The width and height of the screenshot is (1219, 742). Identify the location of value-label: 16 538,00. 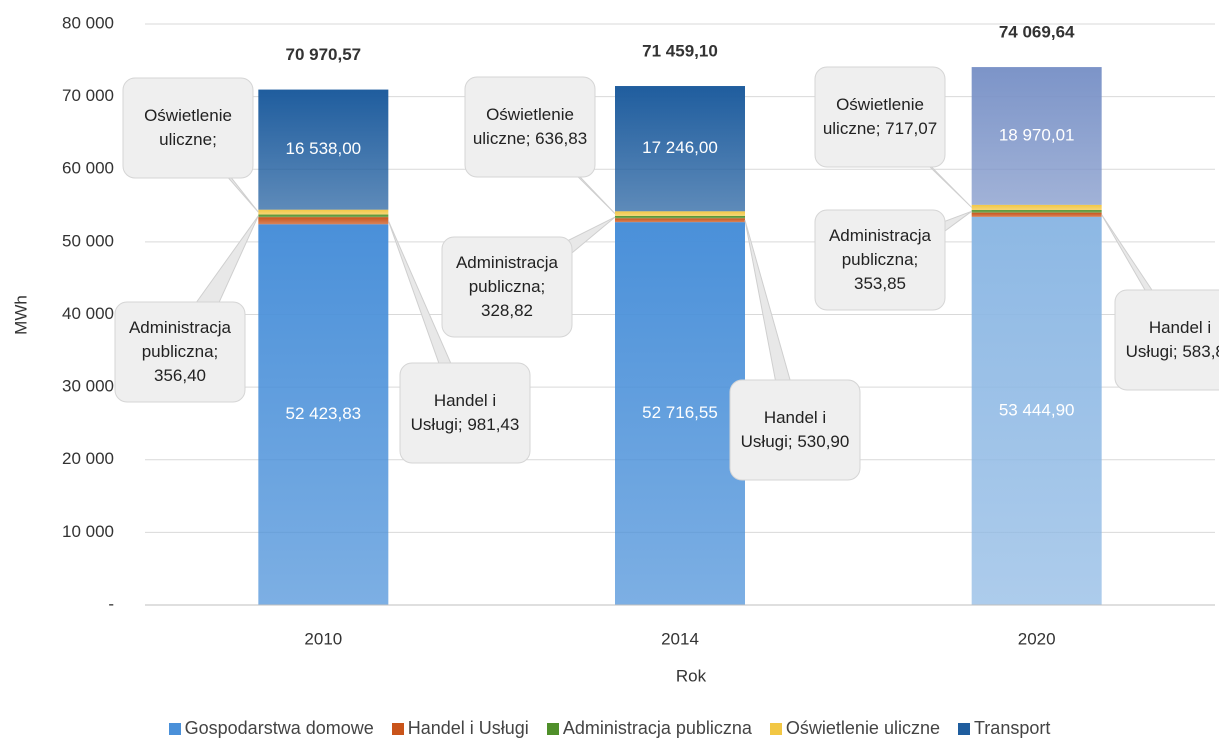
(324, 148).